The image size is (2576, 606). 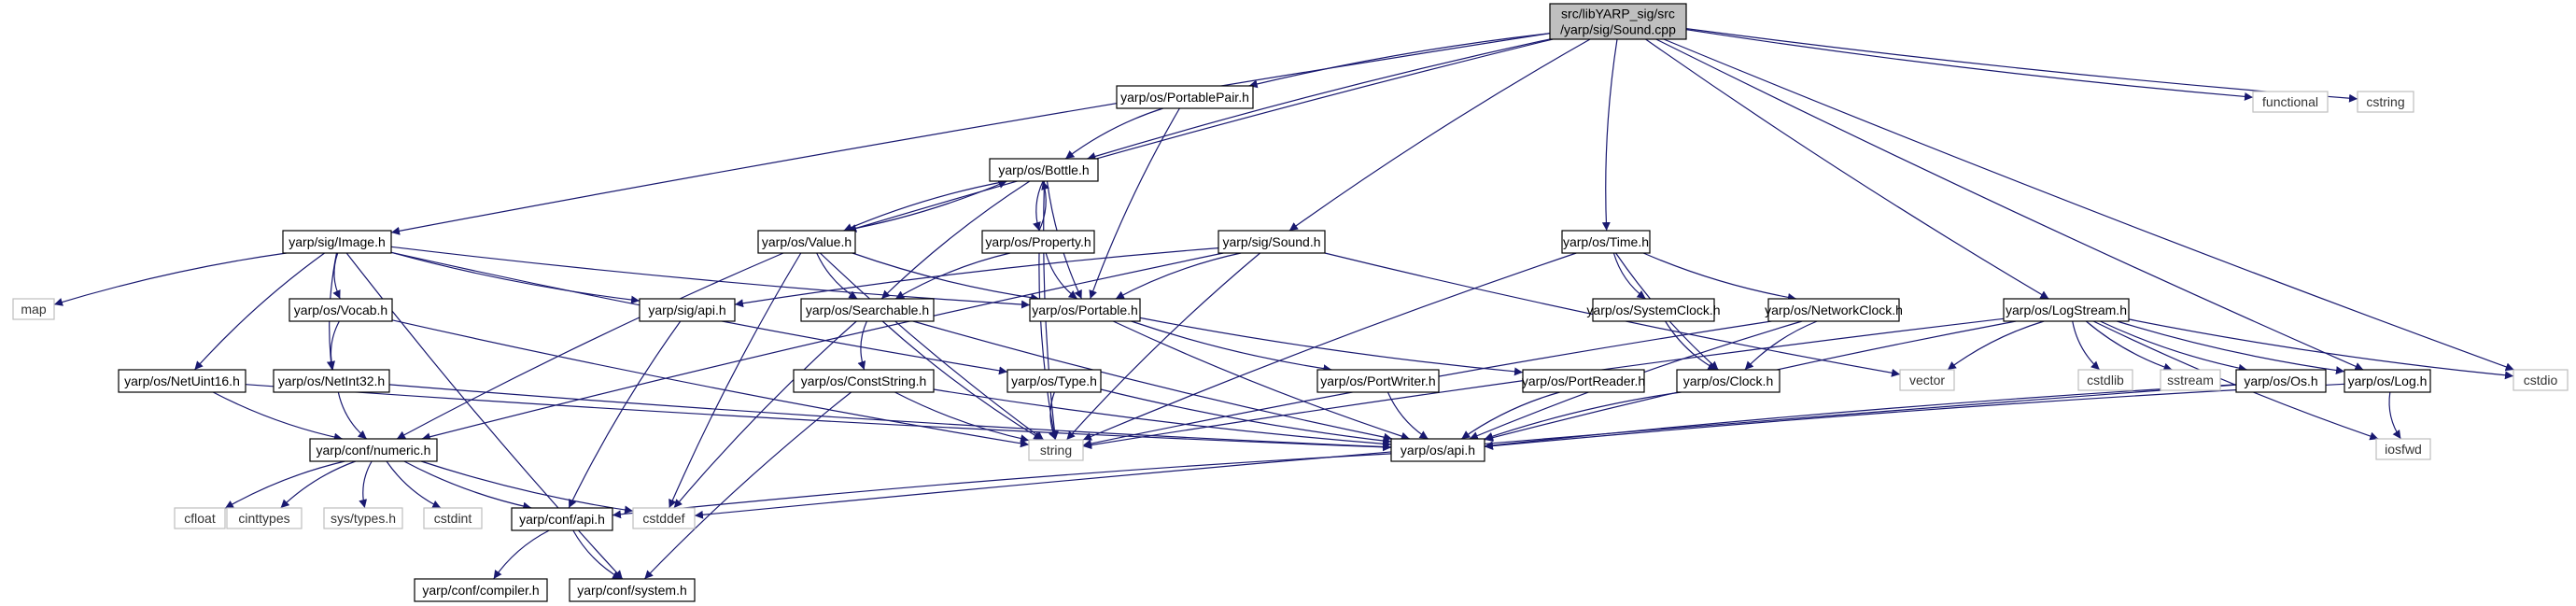 I want to click on node-bottle: yarp/os/Bottle.h, so click(x=1044, y=170).